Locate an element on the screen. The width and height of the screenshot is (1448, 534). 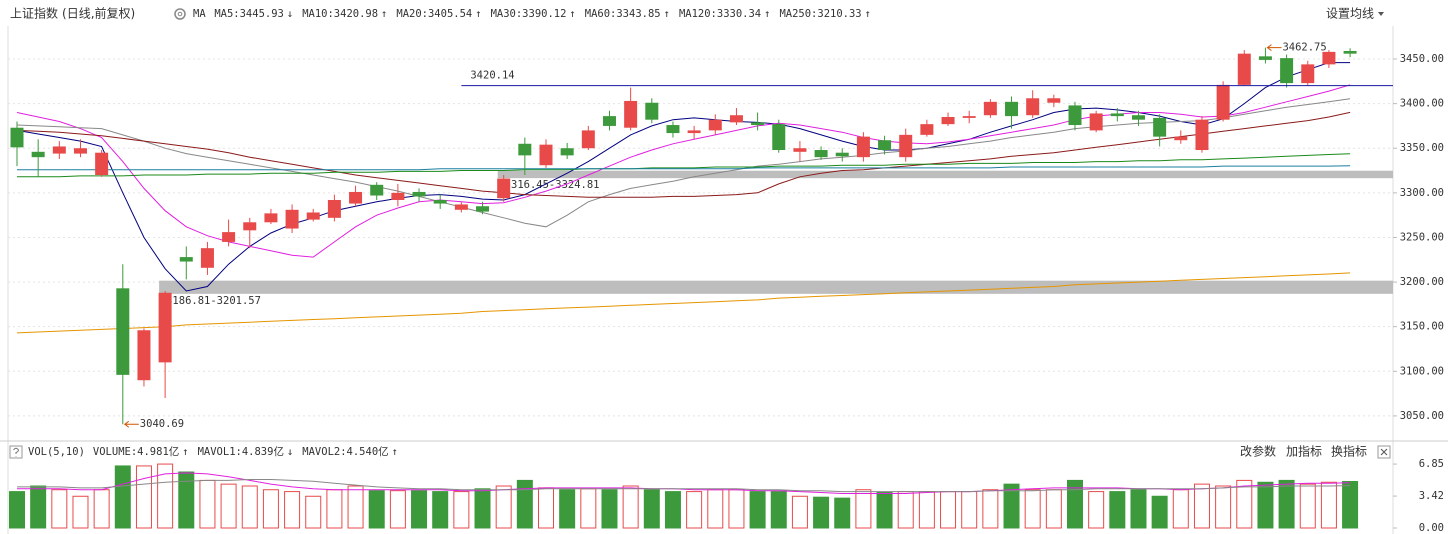
band-label: 3316.45-3324.81 is located at coordinates (552, 185).